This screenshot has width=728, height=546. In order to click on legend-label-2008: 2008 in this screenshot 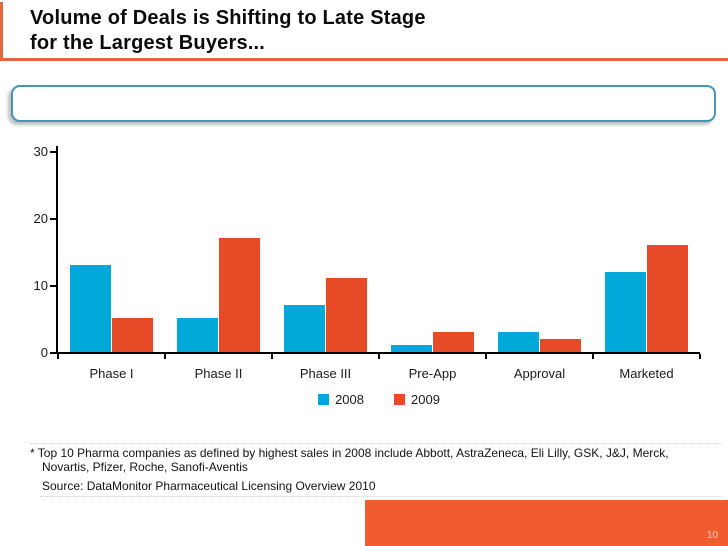, I will do `click(349, 399)`.